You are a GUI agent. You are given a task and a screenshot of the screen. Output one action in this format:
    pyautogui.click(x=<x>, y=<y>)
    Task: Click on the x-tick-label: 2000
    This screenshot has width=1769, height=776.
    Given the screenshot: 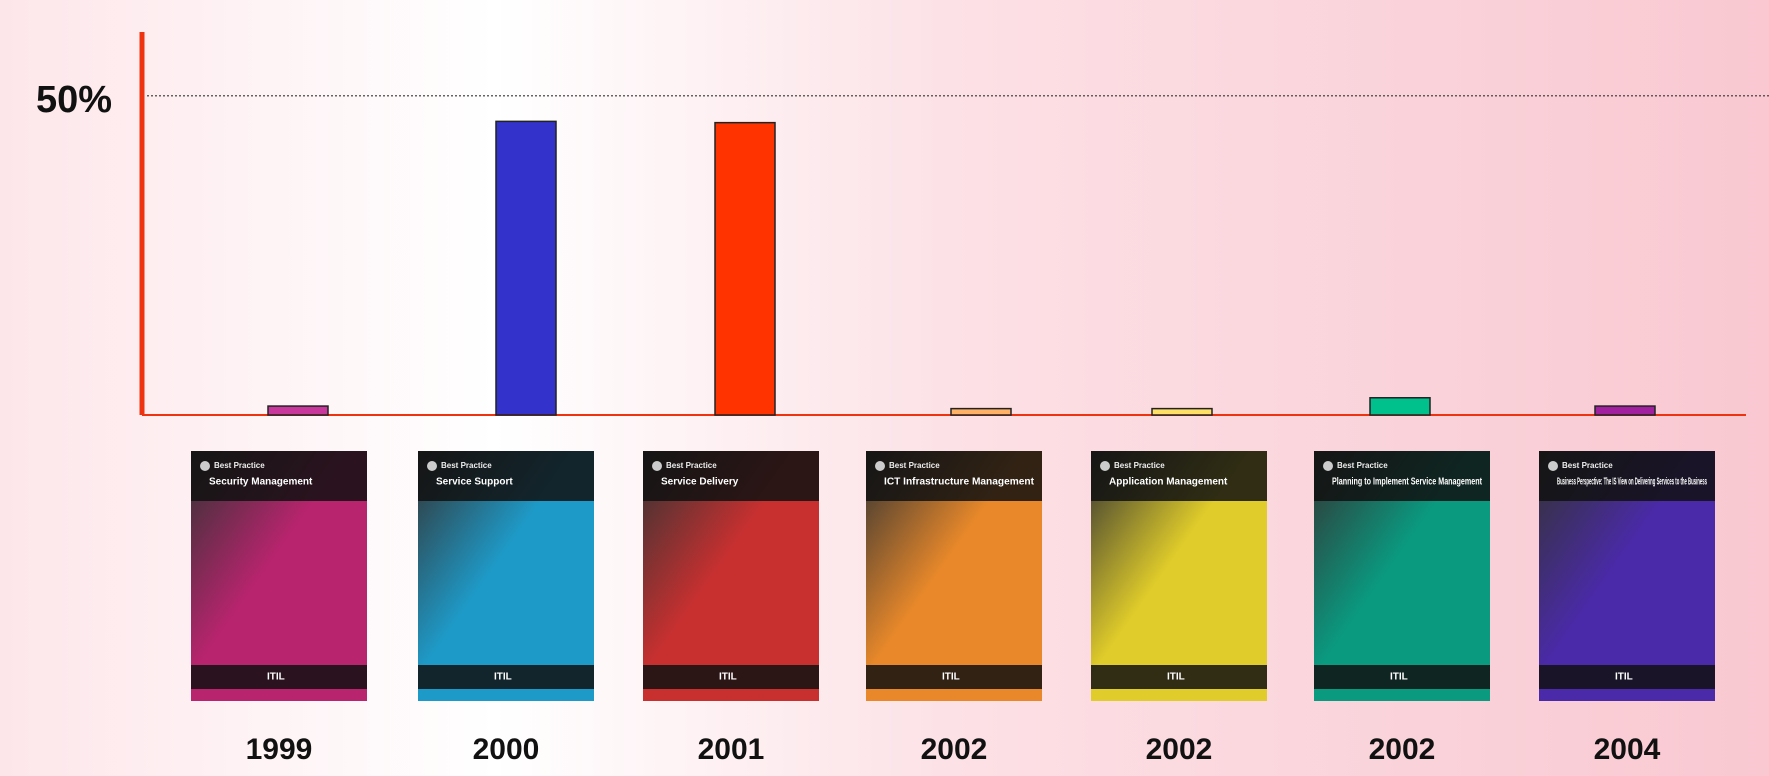 What is the action you would take?
    pyautogui.click(x=506, y=749)
    